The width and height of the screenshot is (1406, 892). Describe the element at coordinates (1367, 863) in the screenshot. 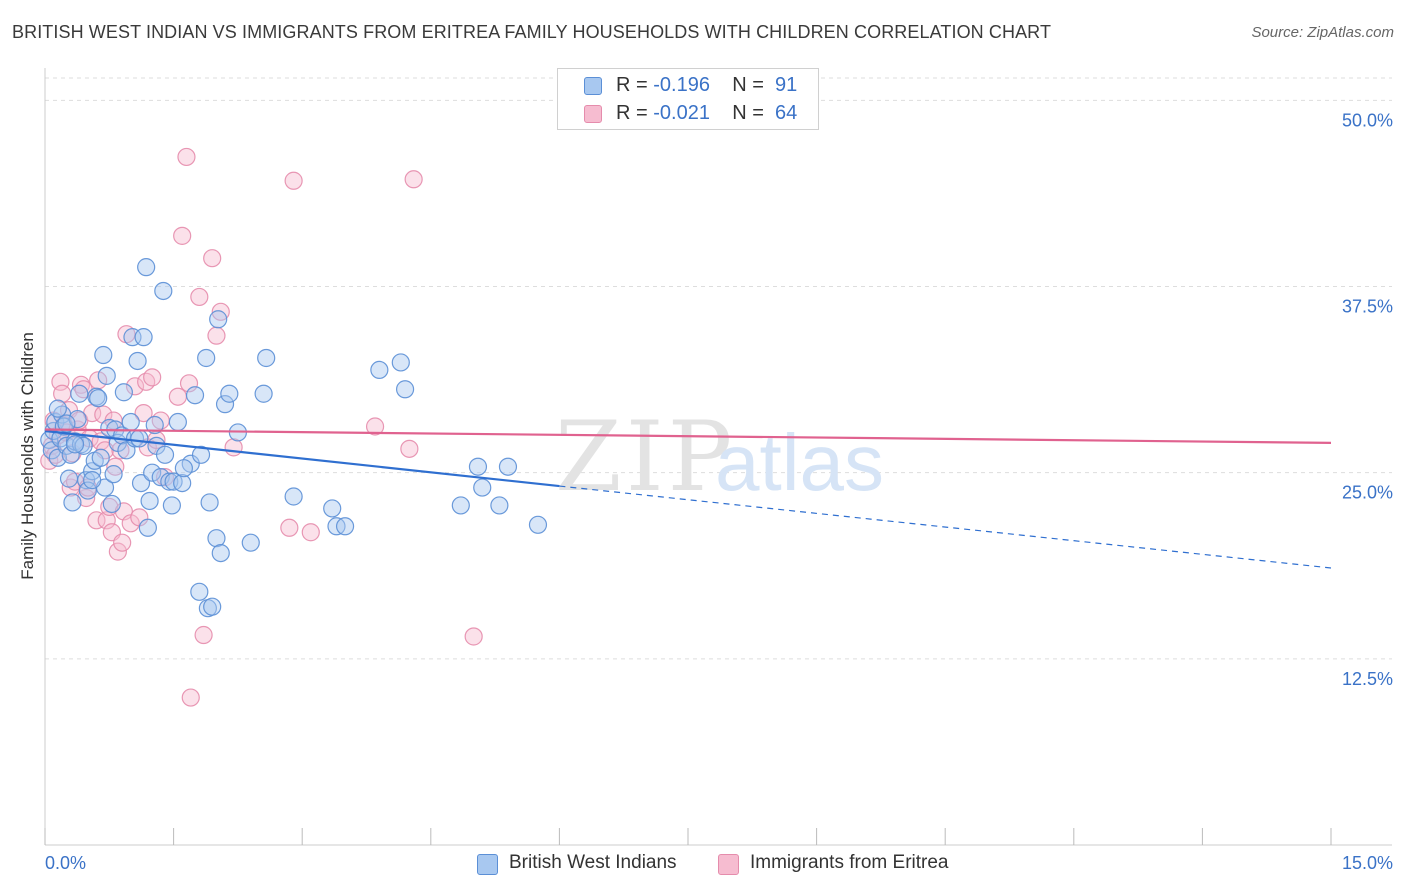

I see `x-tick-label: 15.0%` at that location.